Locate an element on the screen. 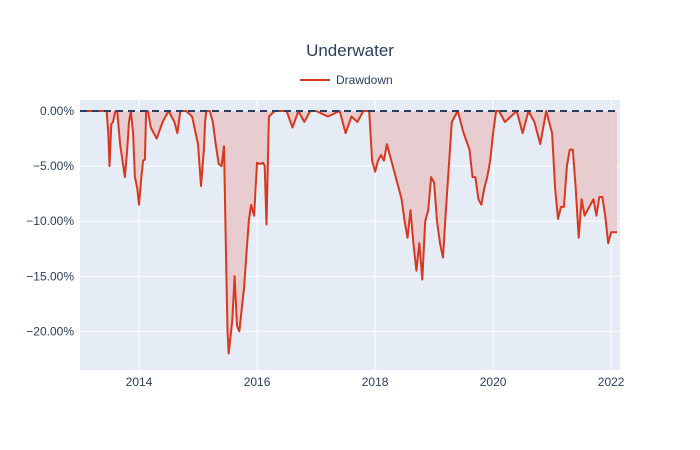 The image size is (700, 450). y-tick-label: −5.00% is located at coordinates (53, 166).